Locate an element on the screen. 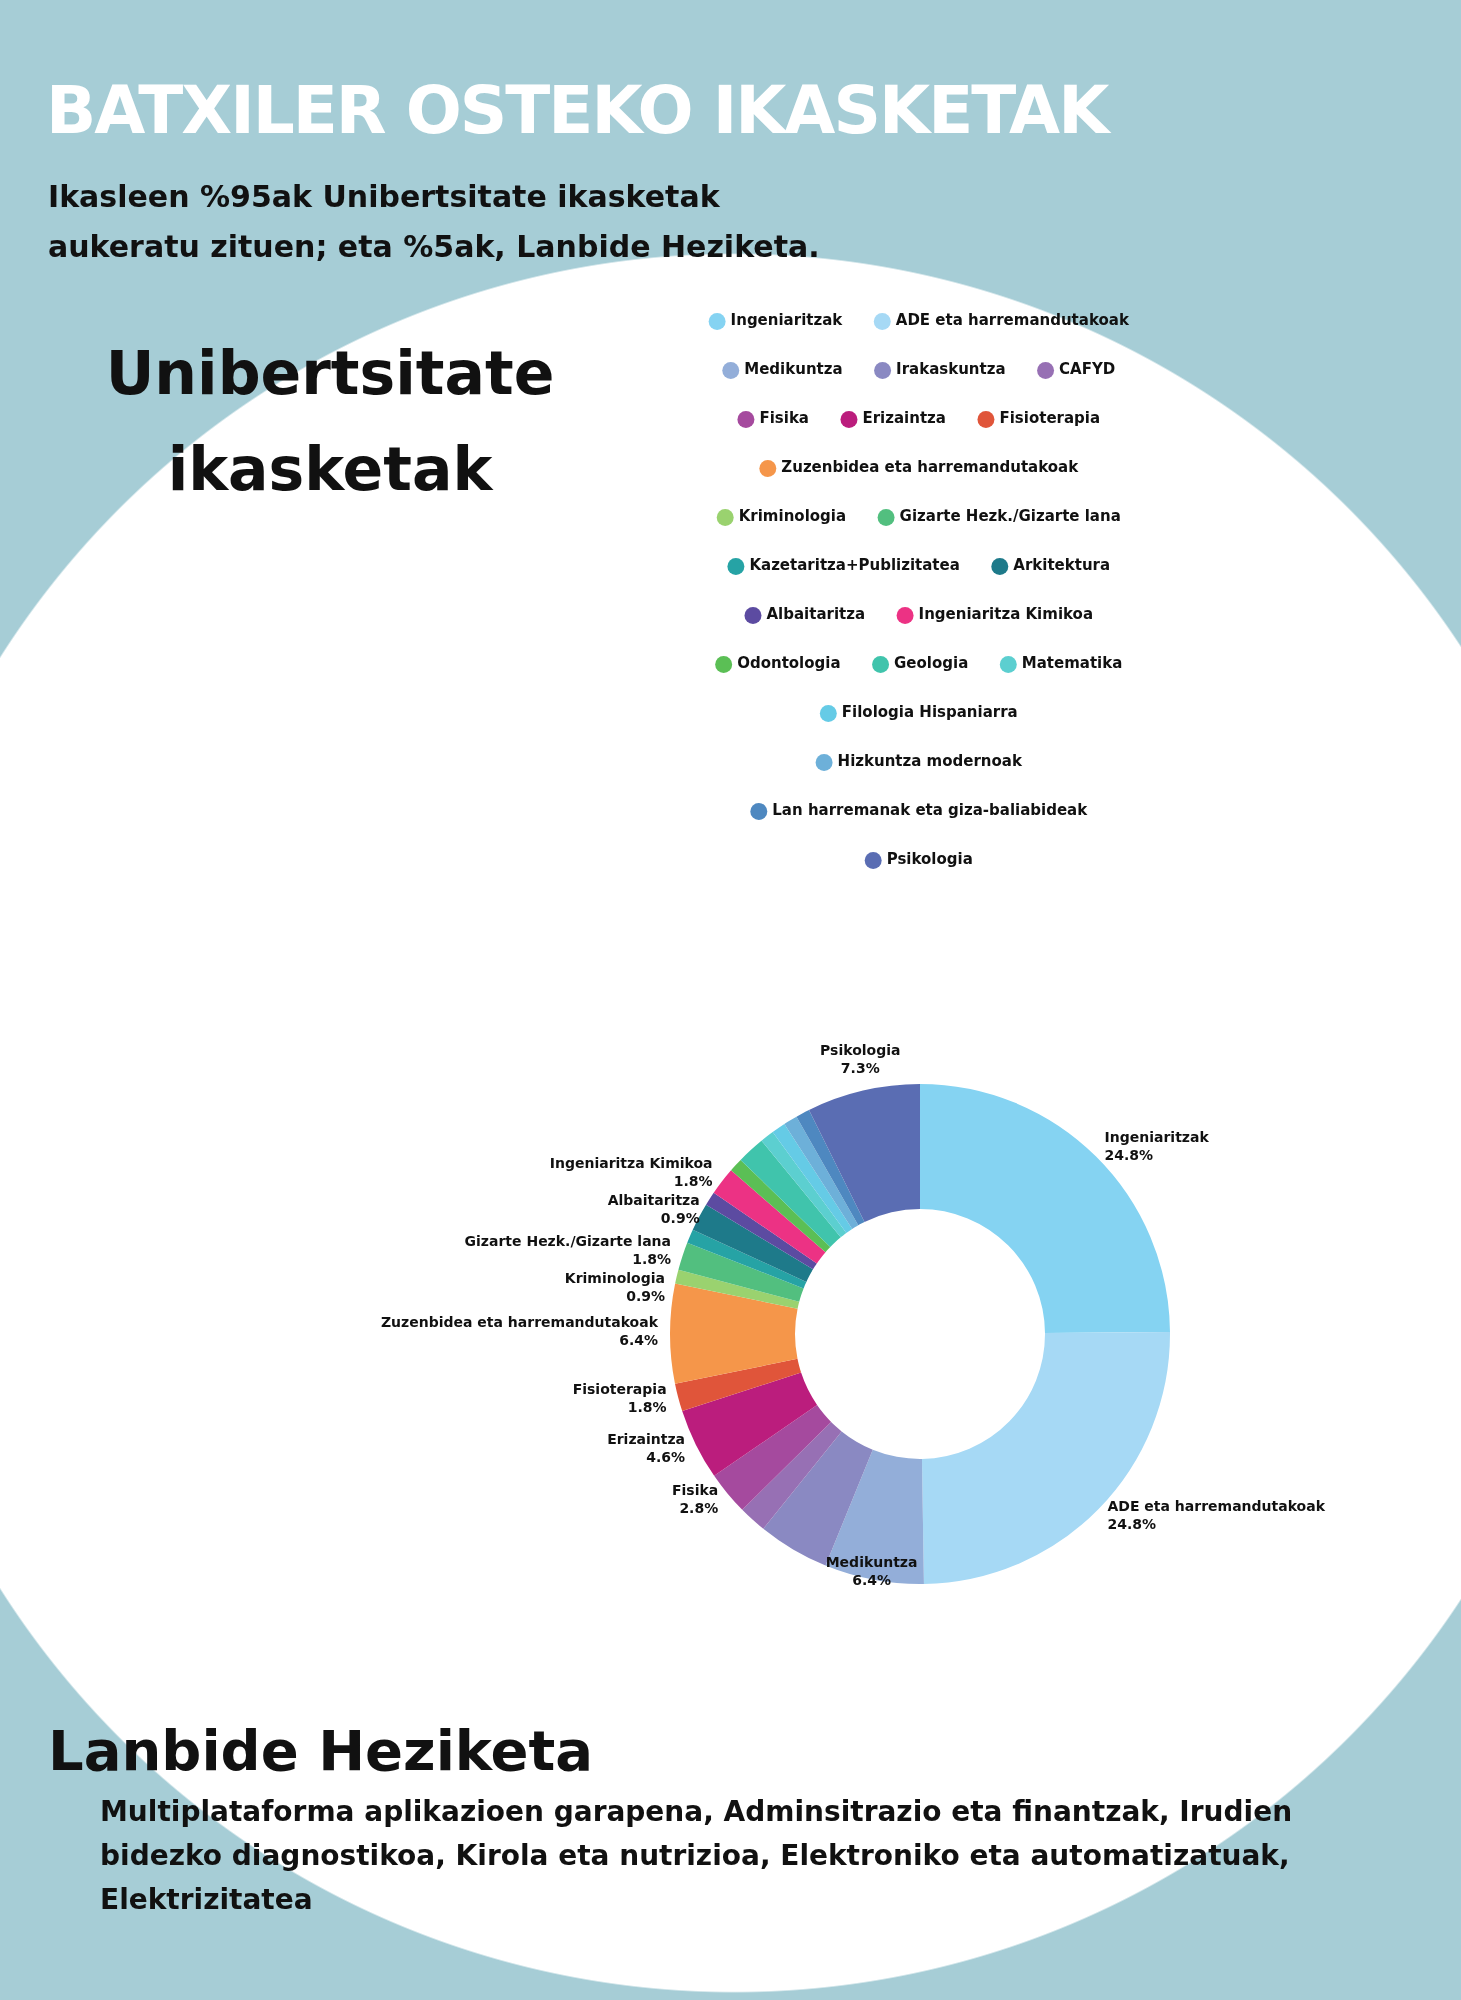 This screenshot has height=2000, width=1461. legend-label: Albaitaritza is located at coordinates (816, 614).